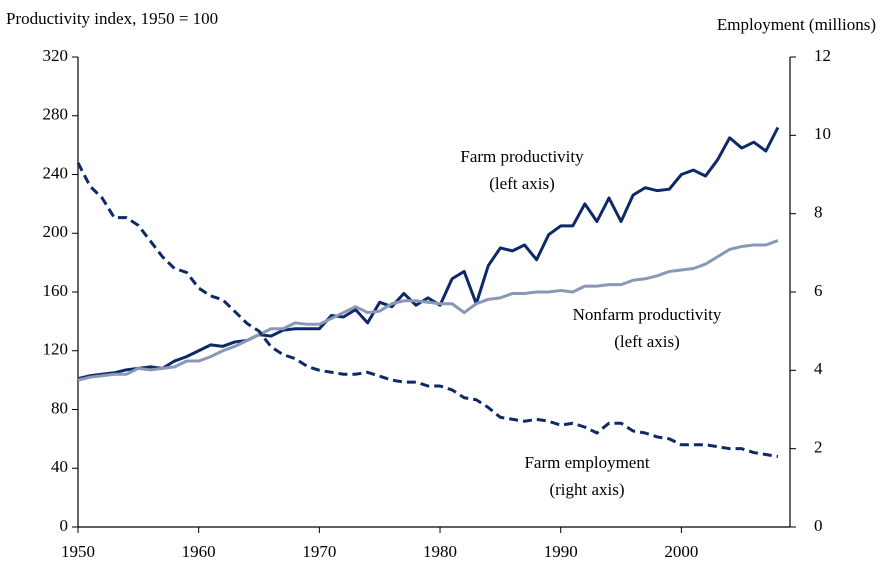 Image resolution: width=880 pixels, height=573 pixels. What do you see at coordinates (586, 462) in the screenshot?
I see `annotation: Farm employment` at bounding box center [586, 462].